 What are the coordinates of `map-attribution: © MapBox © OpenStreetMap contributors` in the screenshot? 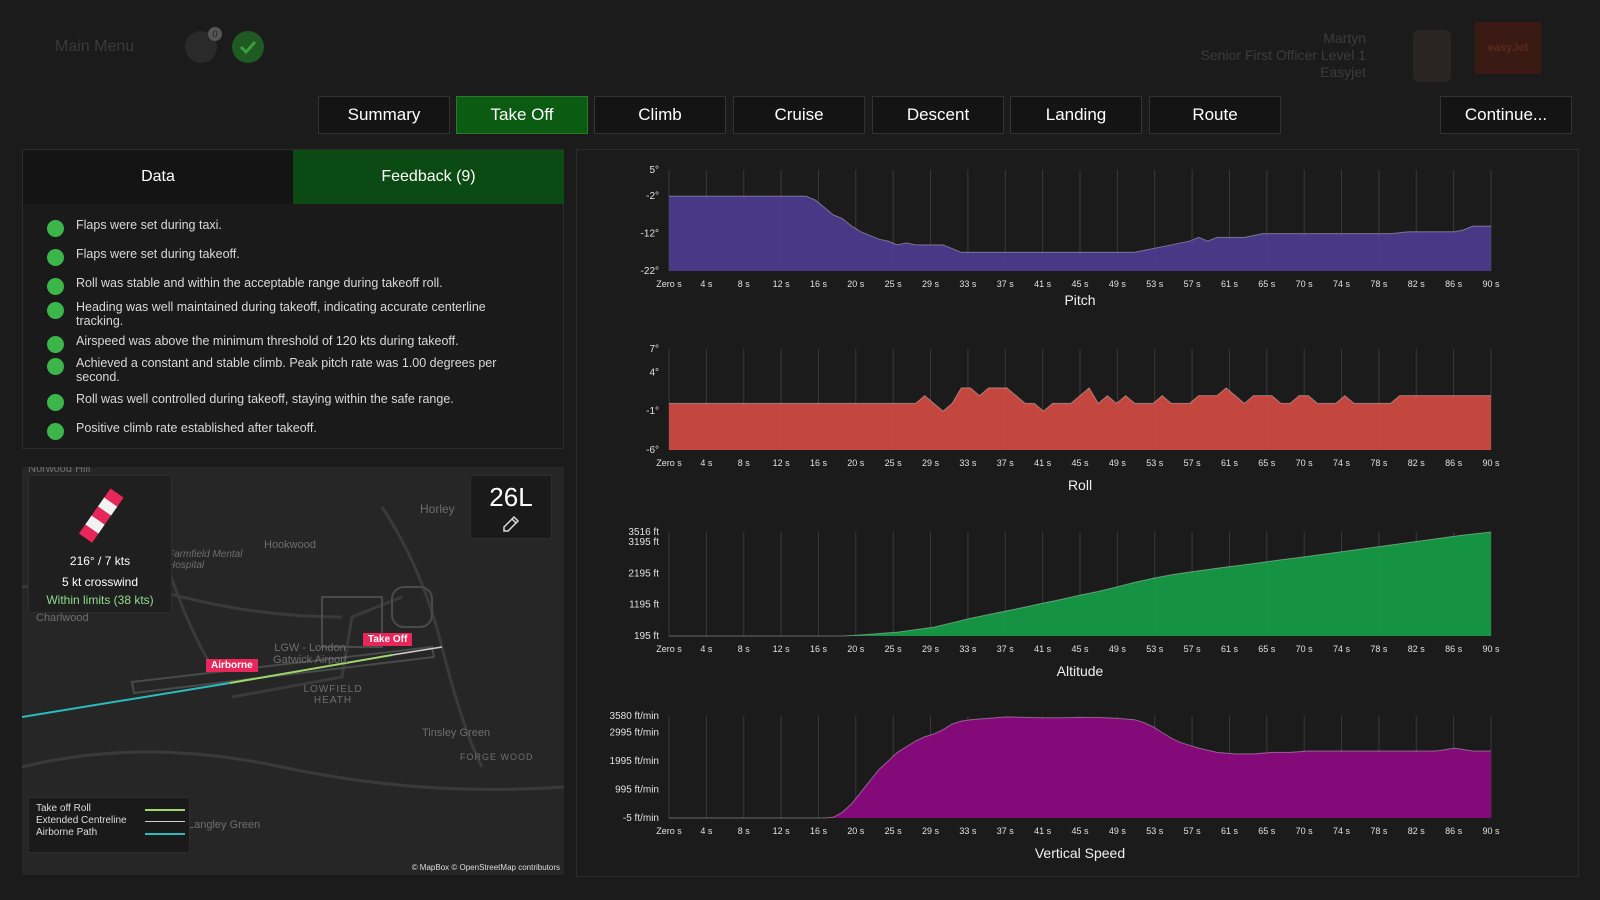 It's located at (485, 867).